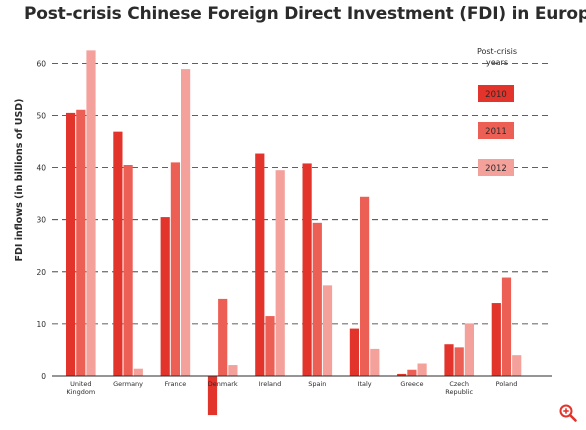 The height and width of the screenshot is (430, 586). I want to click on x-tick-label: Ireland, so click(270, 384).